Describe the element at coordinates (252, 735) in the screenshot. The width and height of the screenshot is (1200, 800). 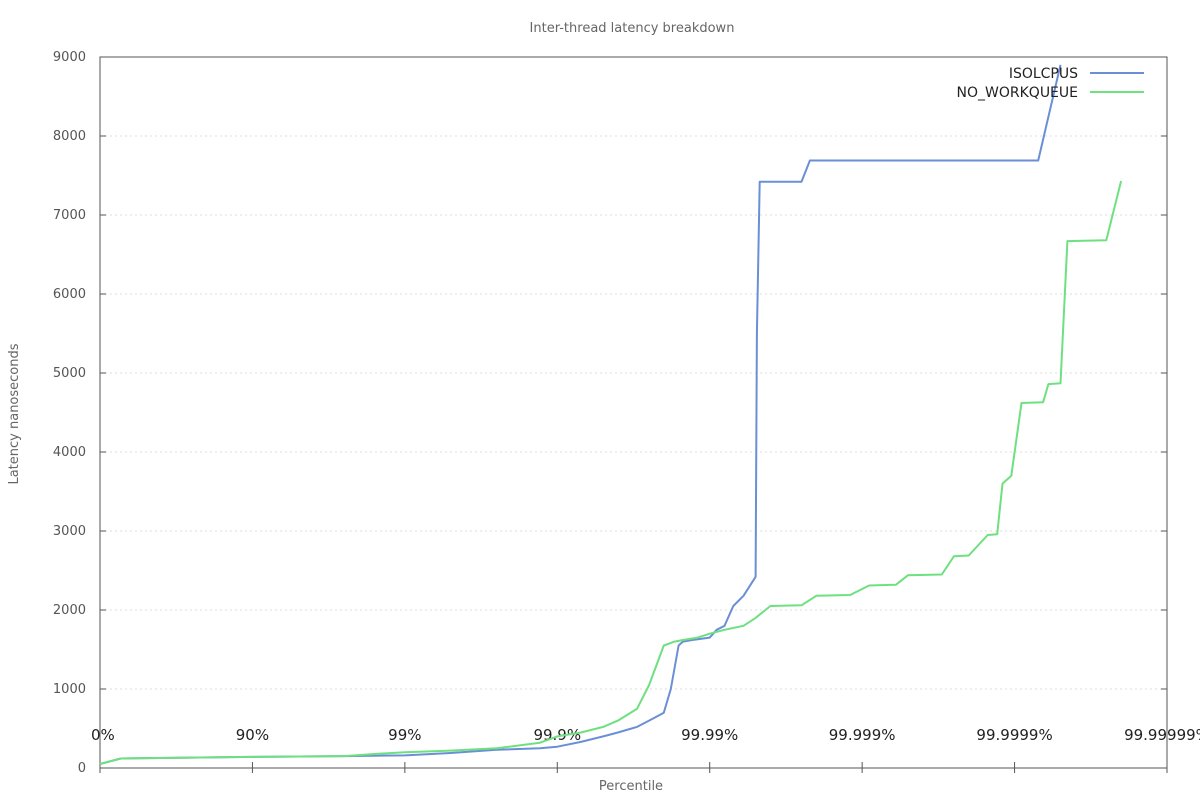
I see `x-tick-label: 90%` at that location.